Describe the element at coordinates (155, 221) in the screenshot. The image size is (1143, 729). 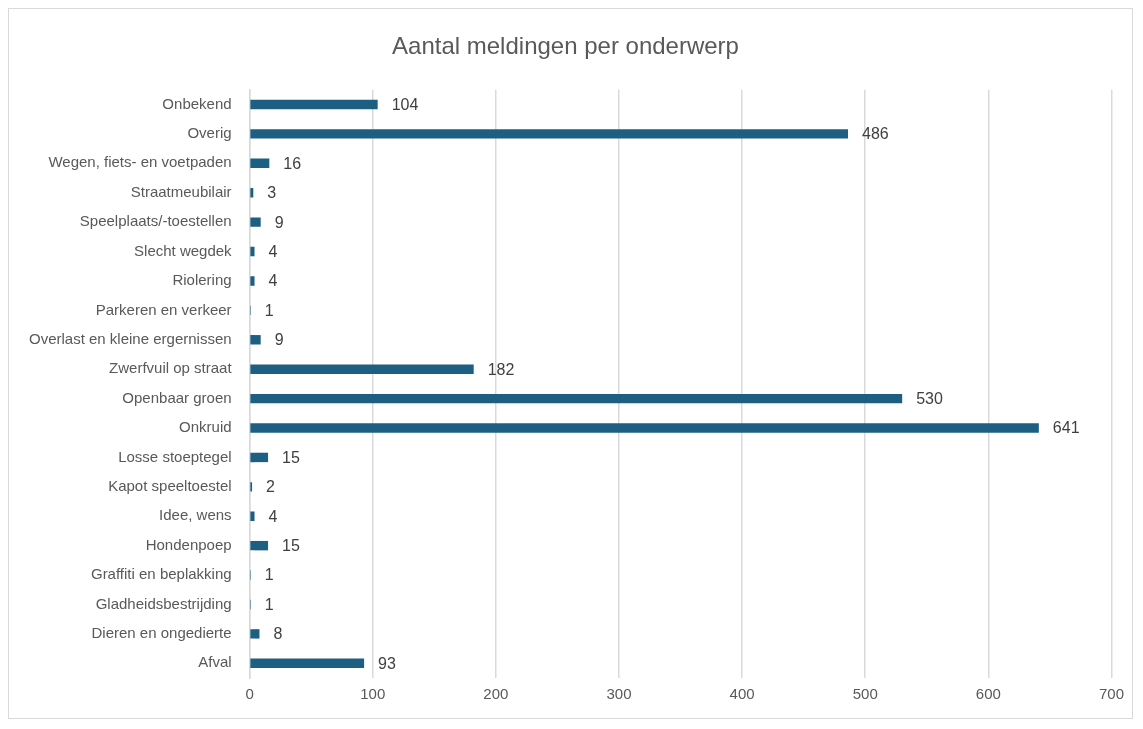
I see `y-tick-label: Speelplaats/-toestellen` at that location.